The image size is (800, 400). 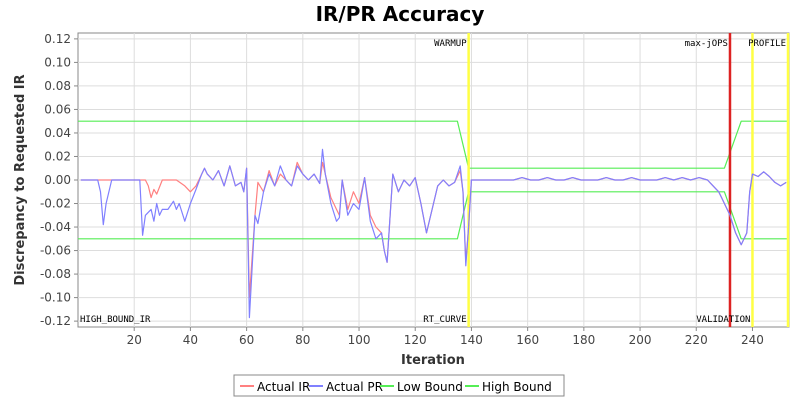 I want to click on y-tick-label: -0.10, so click(x=55, y=298).